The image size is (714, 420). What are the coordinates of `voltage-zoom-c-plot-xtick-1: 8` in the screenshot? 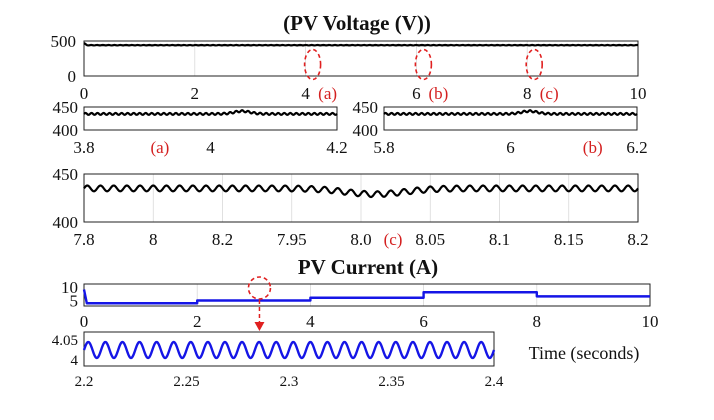 It's located at (153, 239).